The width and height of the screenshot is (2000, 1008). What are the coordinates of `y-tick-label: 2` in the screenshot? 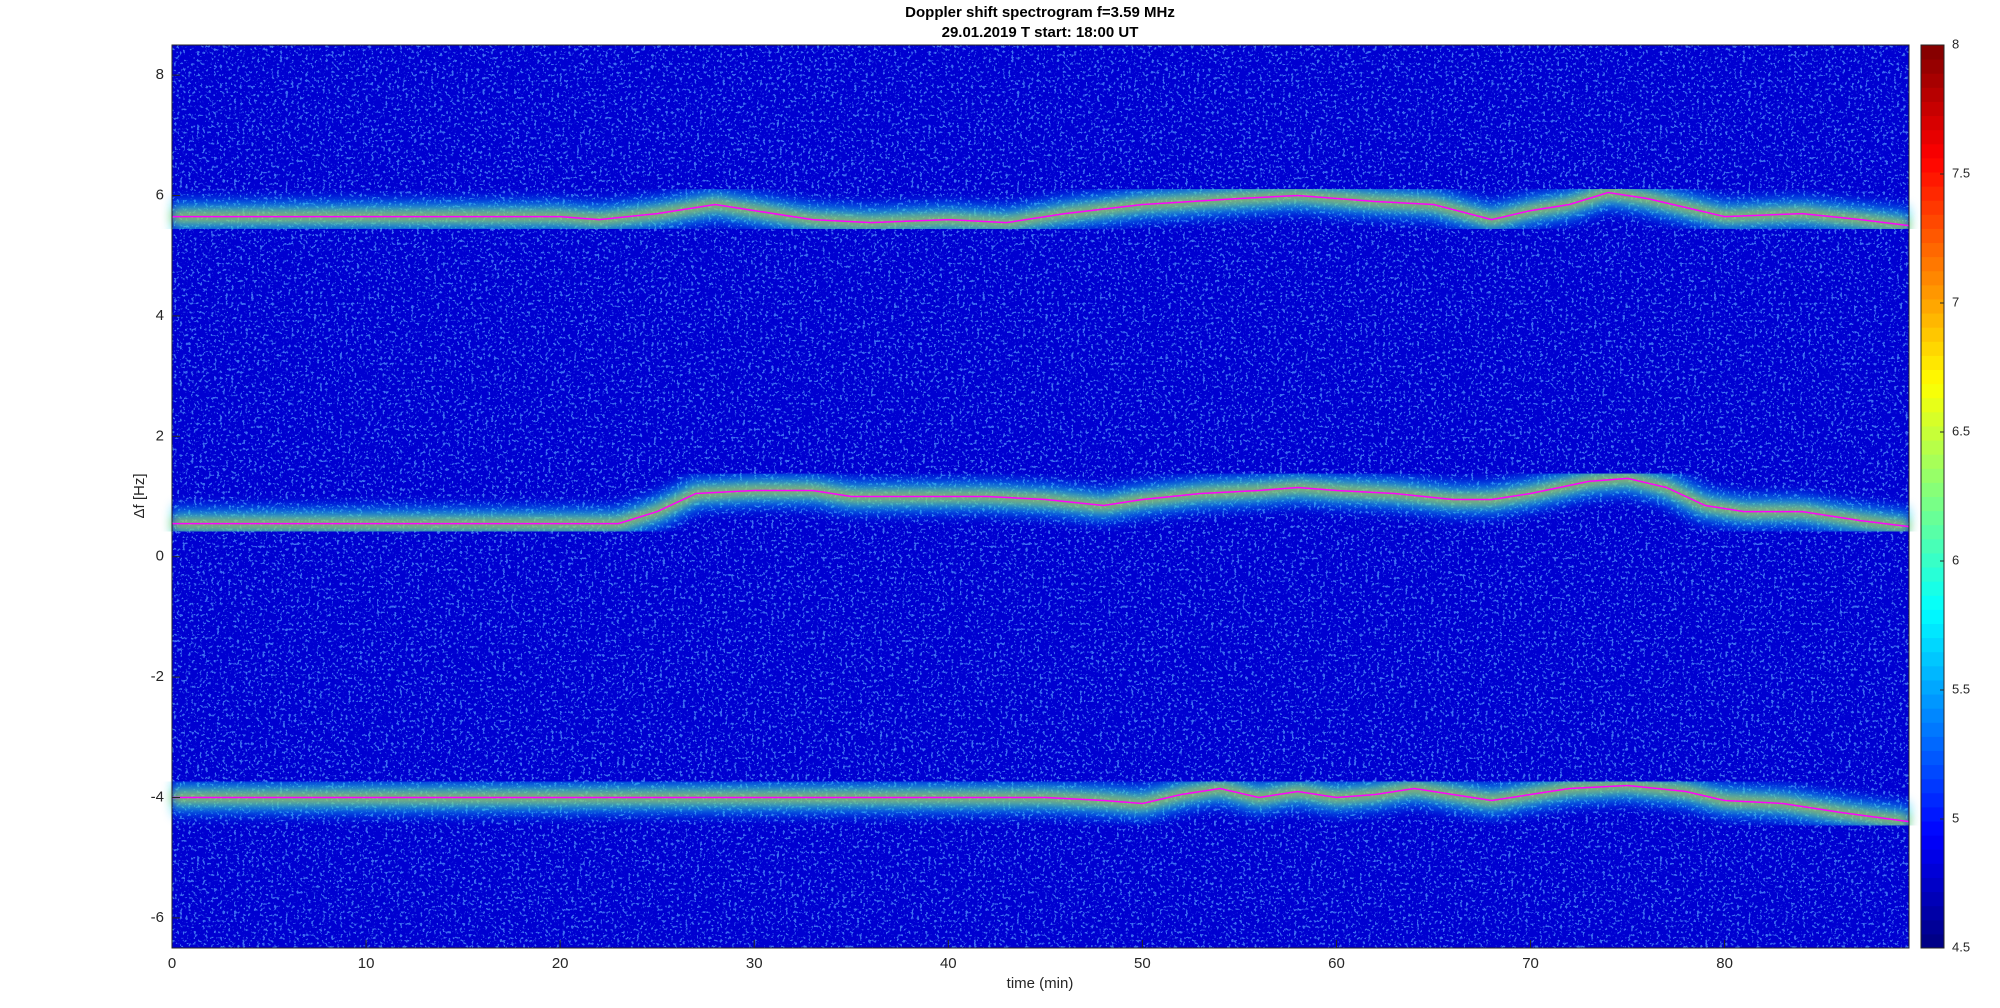 It's located at (160, 435).